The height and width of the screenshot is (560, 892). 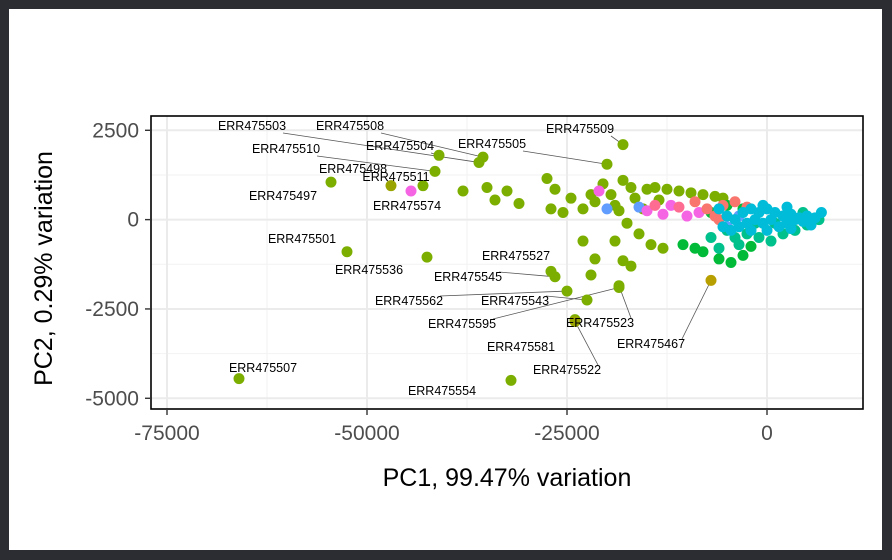 What do you see at coordinates (252, 126) in the screenshot?
I see `point-label: ERR475503` at bounding box center [252, 126].